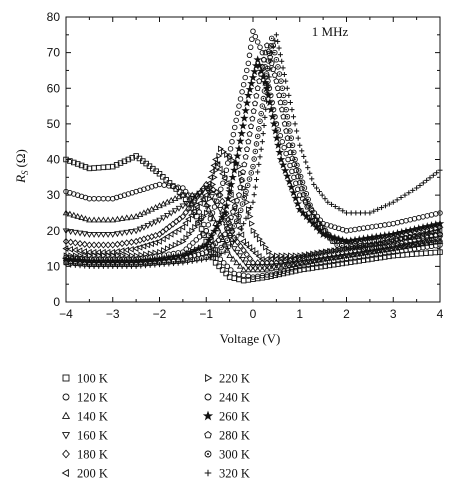  Describe the element at coordinates (209, 378) in the screenshot. I see `legend-marker` at that location.